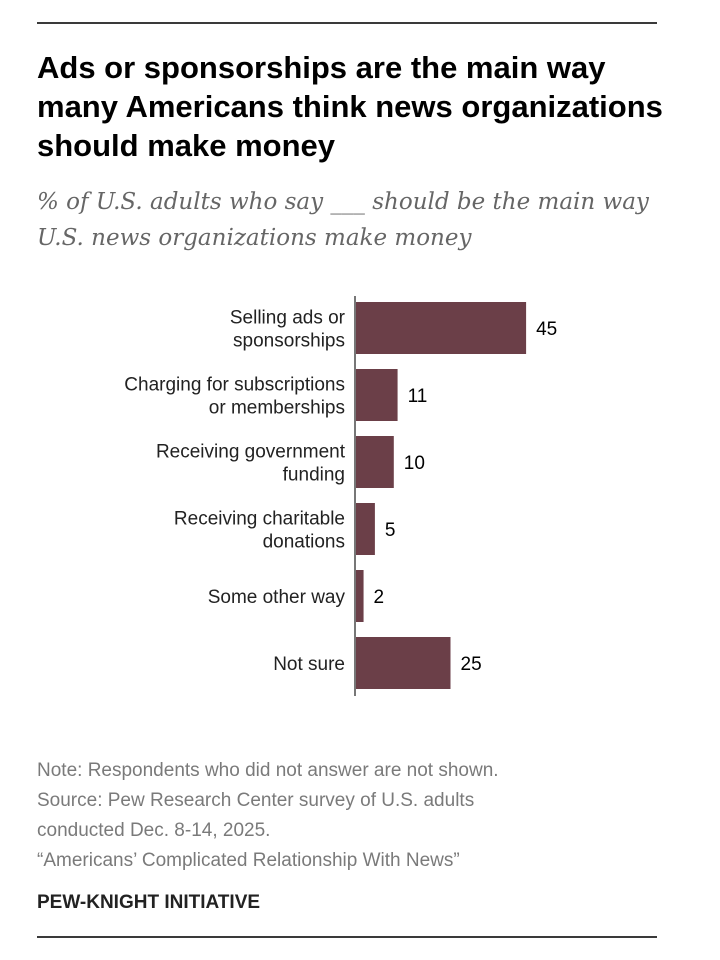 This screenshot has width=720, height=960. What do you see at coordinates (277, 597) in the screenshot?
I see `category-label: Some other way` at bounding box center [277, 597].